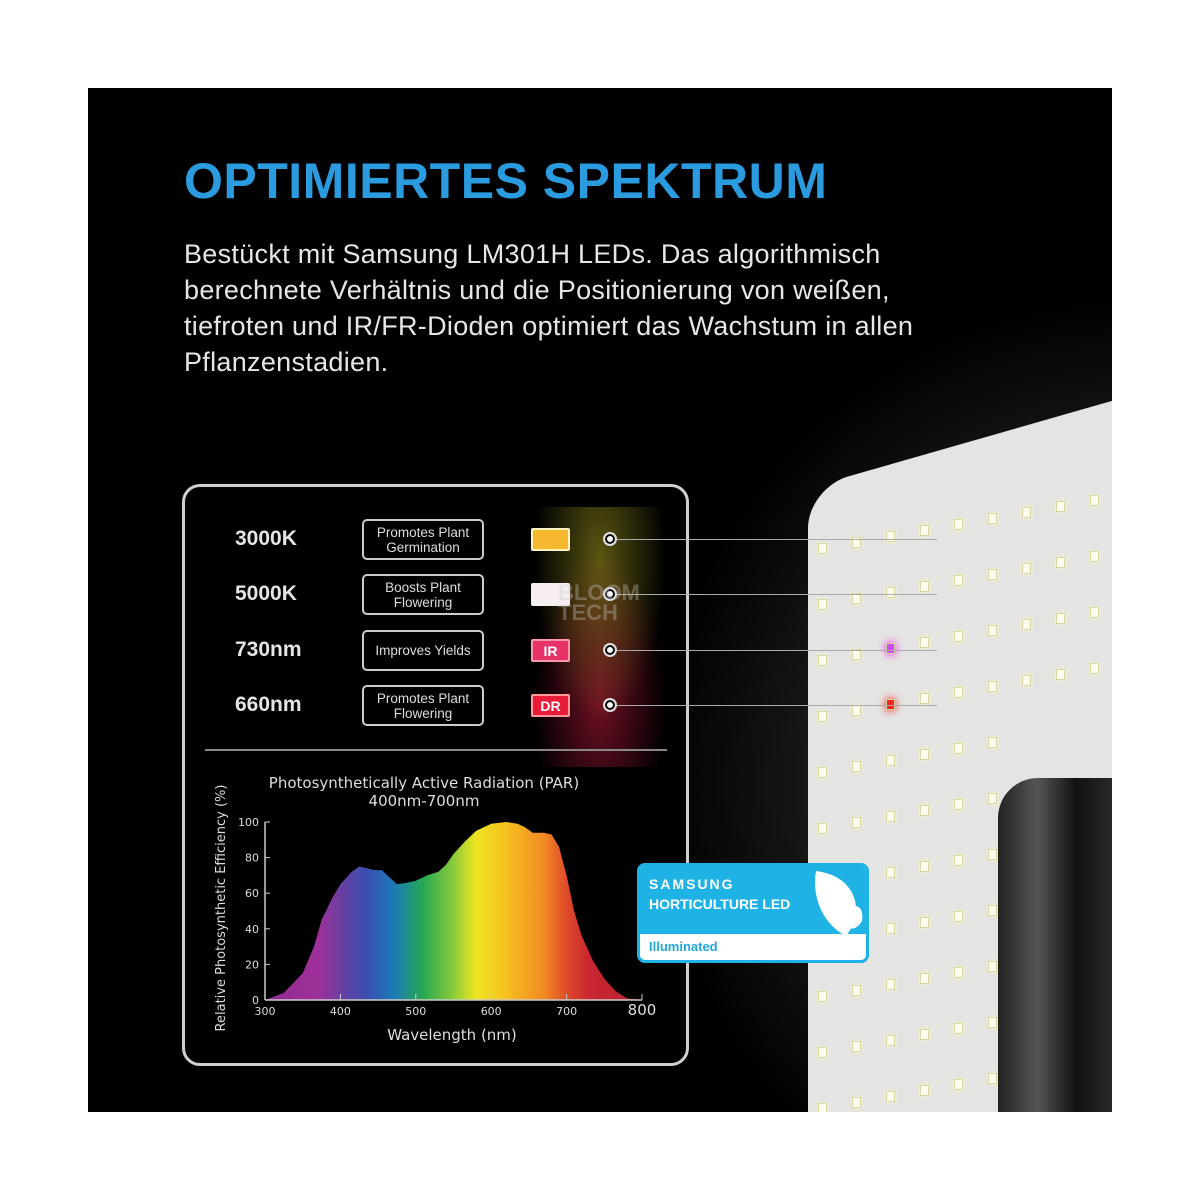 The image size is (1200, 1200). Describe the element at coordinates (683, 946) in the screenshot. I see `badge-sub: Illuminated` at that location.